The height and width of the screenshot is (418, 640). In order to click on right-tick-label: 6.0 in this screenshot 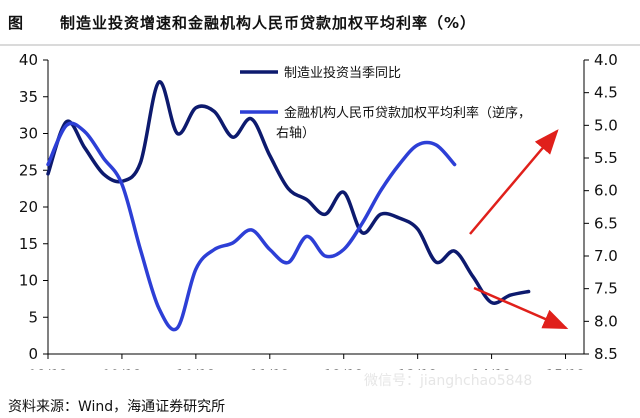, I will do `click(606, 191)`.